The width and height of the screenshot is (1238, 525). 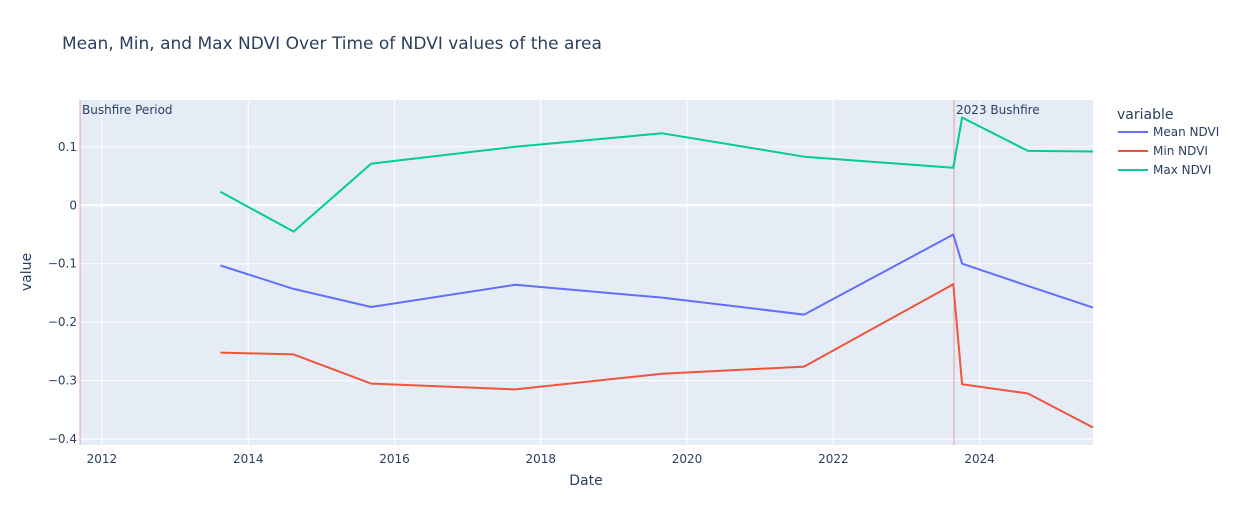 What do you see at coordinates (62, 439) in the screenshot?
I see `y-tick-label: −0.4` at bounding box center [62, 439].